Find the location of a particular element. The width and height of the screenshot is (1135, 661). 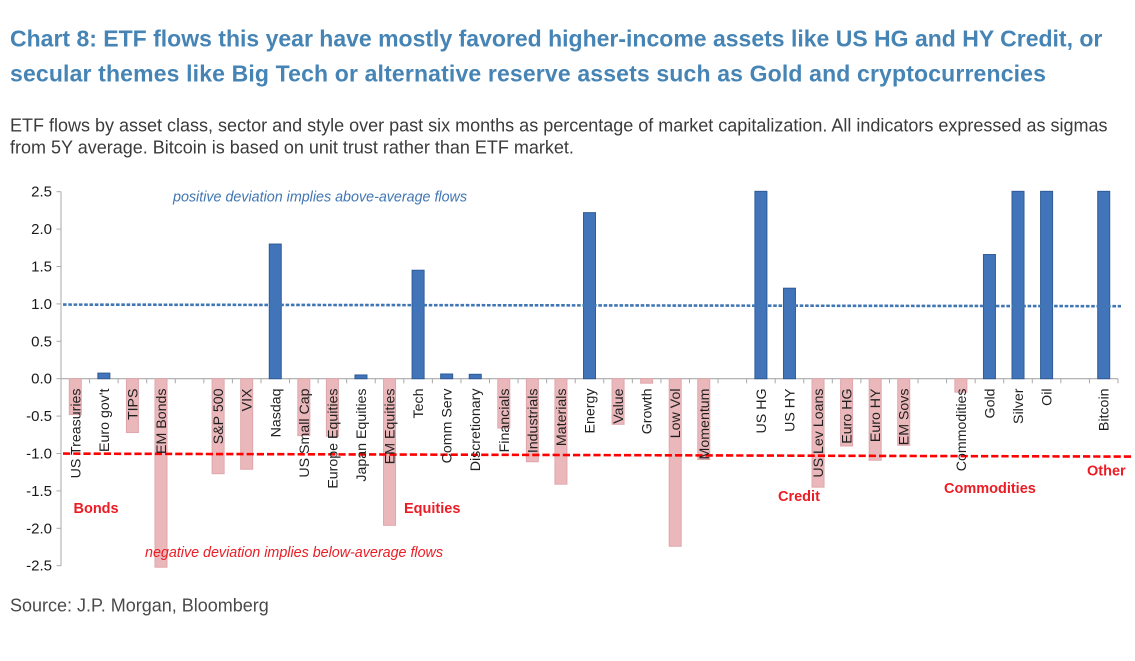

svg-text: Financials is located at coordinates (505, 421).